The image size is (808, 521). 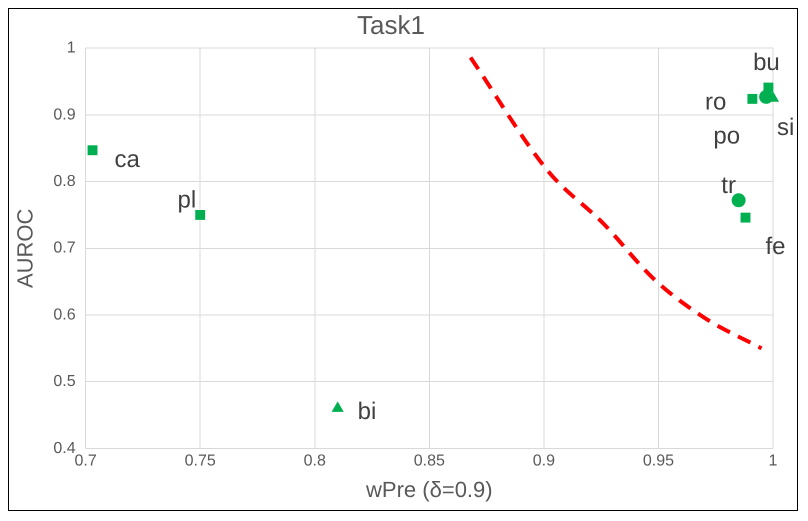 I want to click on annotation: bu, so click(x=766, y=62).